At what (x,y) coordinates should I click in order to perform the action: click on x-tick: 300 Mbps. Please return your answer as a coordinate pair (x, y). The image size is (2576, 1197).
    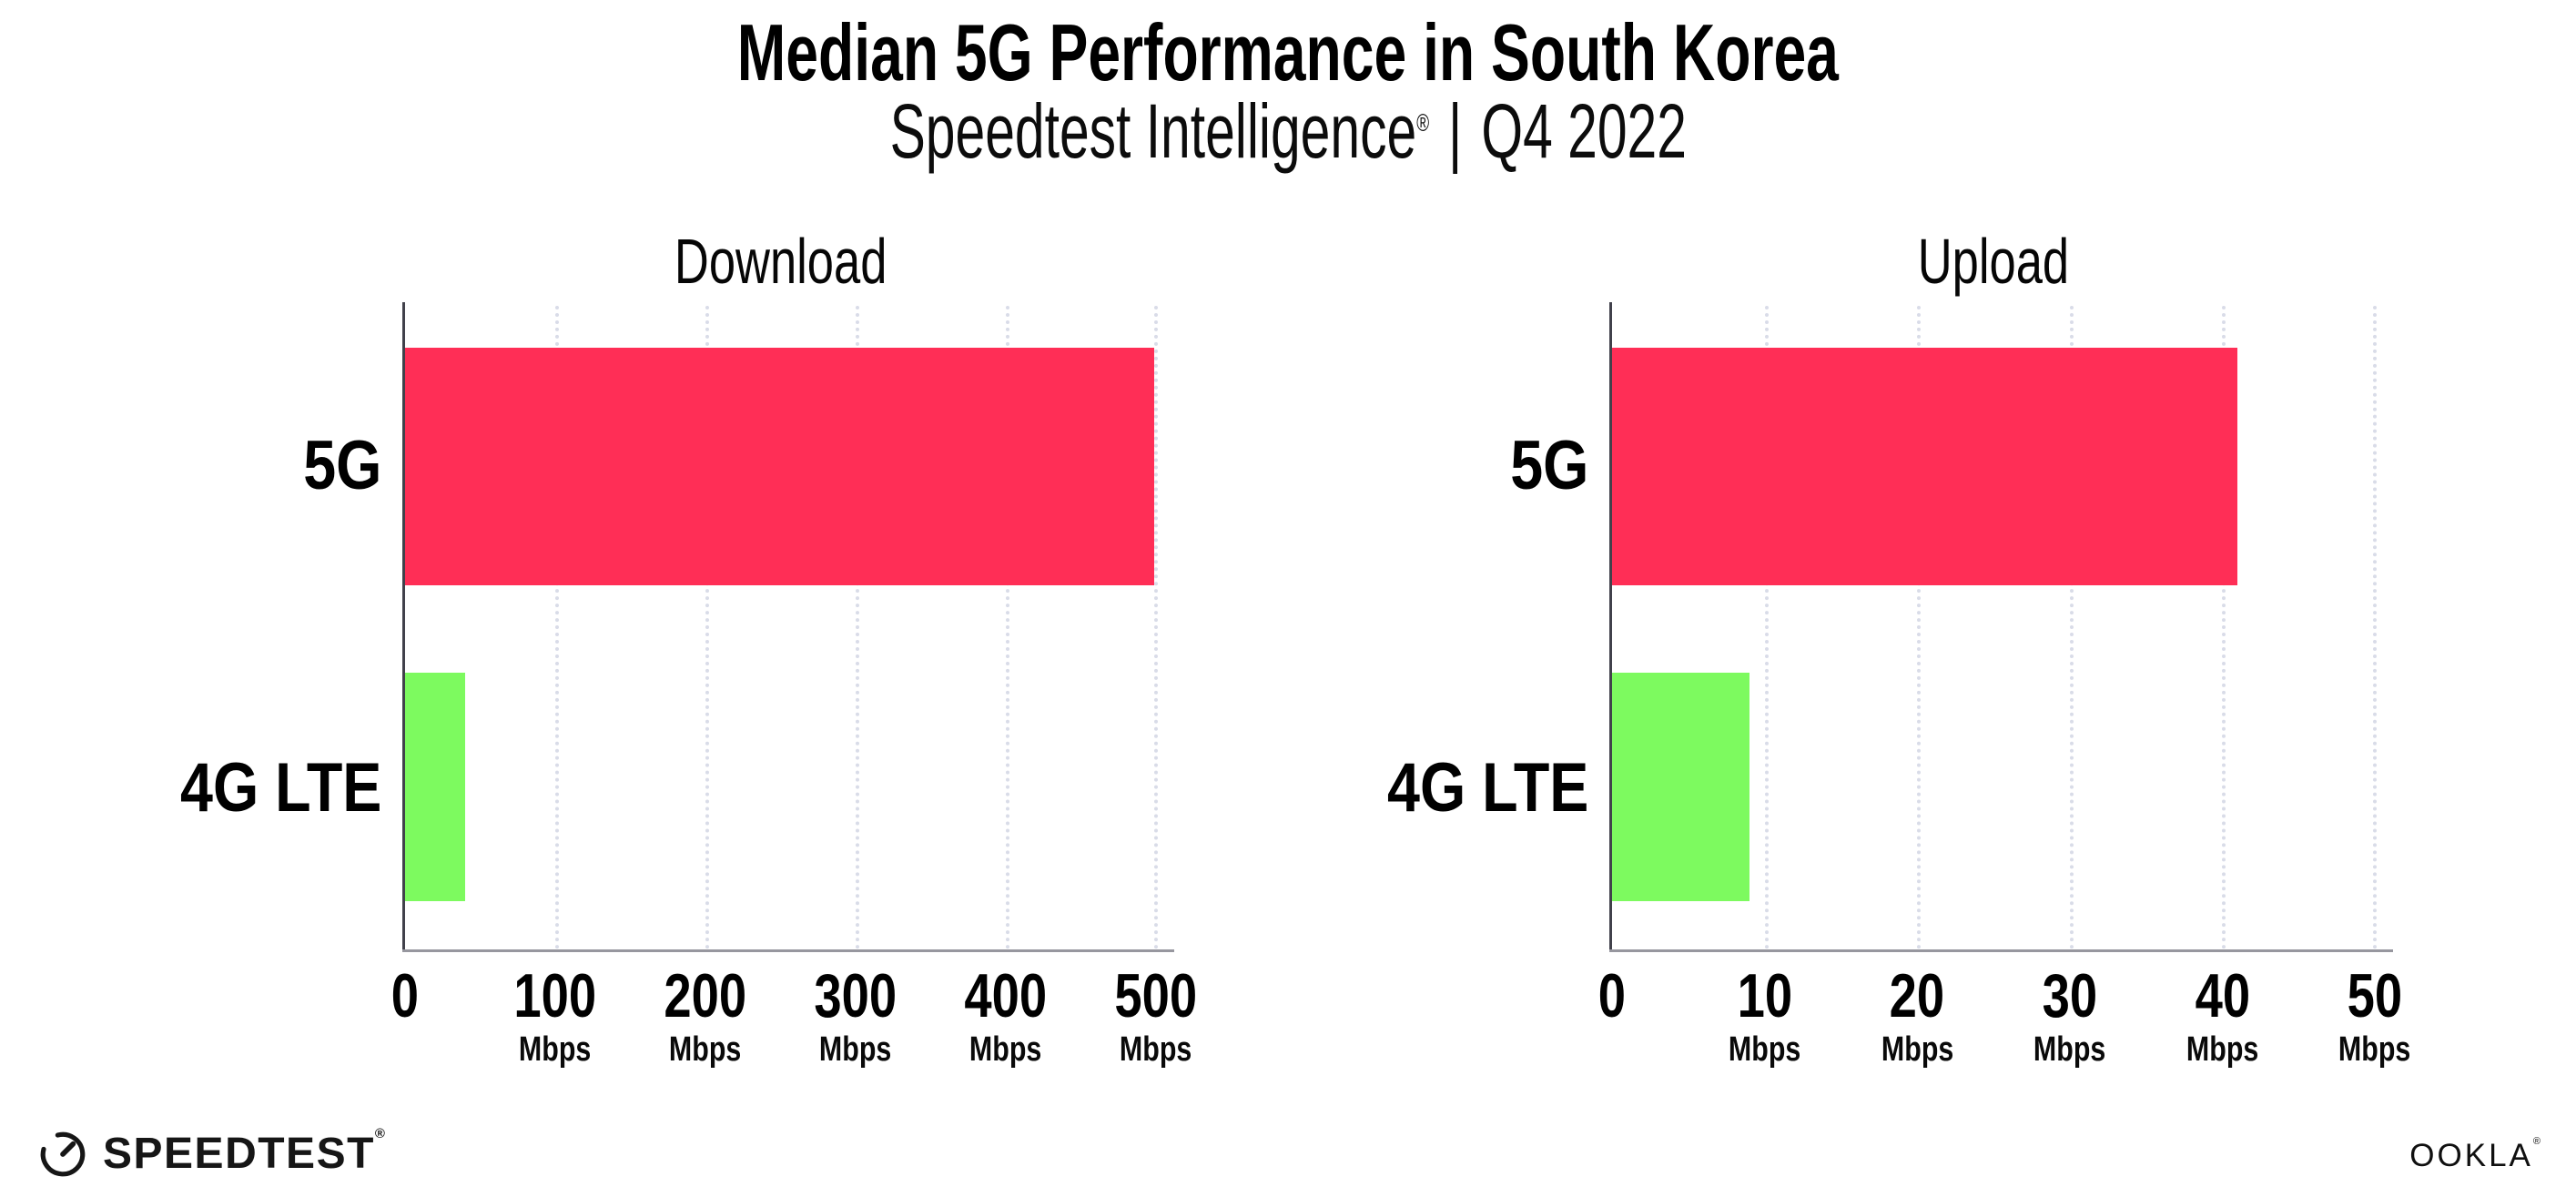
    Looking at the image, I should click on (855, 1015).